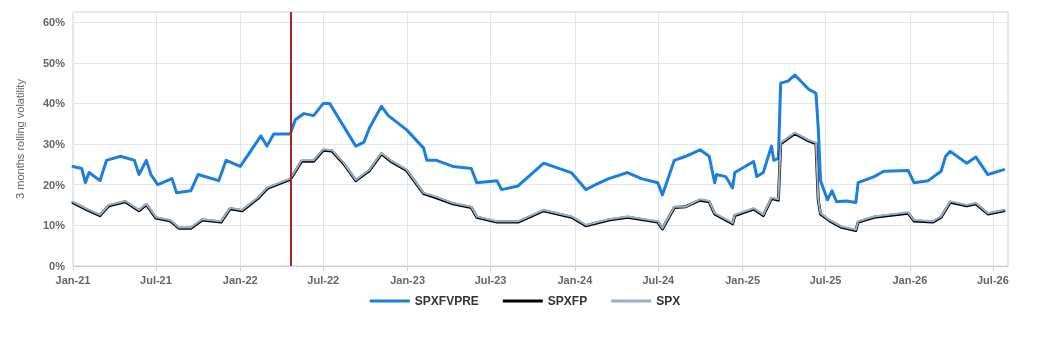  Describe the element at coordinates (240, 279) in the screenshot. I see `x-tick-label: Jan-22` at that location.